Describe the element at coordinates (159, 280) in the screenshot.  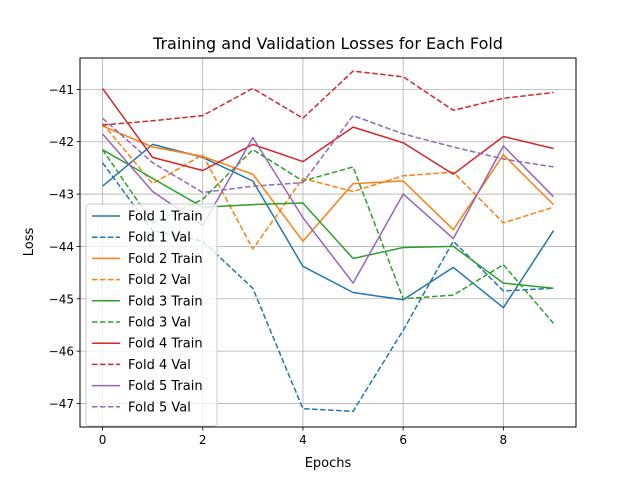
I see `legend-label-fold-2-val: Fold 2 Val` at that location.